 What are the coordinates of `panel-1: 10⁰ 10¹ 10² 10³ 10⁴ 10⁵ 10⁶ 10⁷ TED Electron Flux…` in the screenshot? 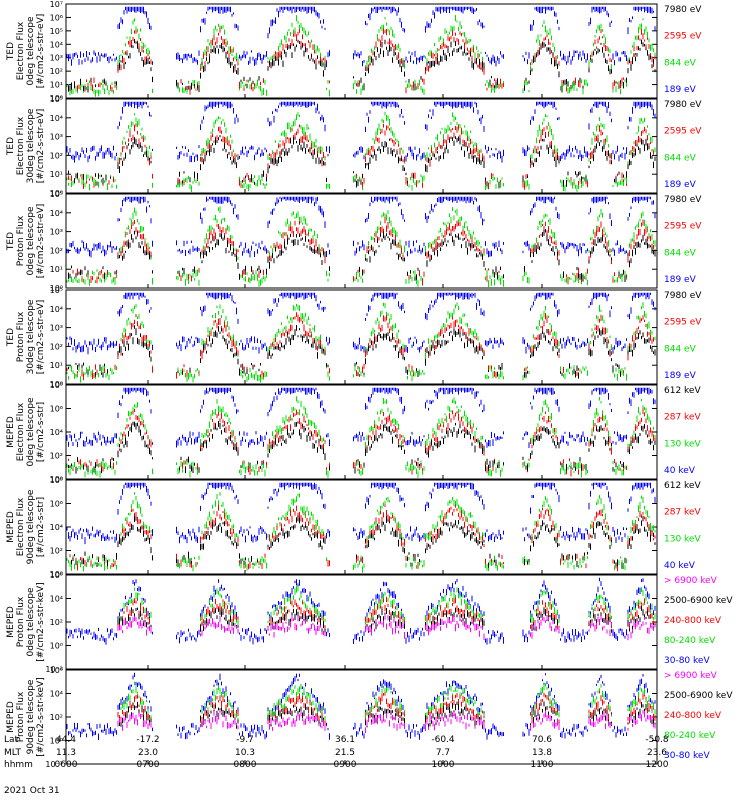 It's located at (354, 51).